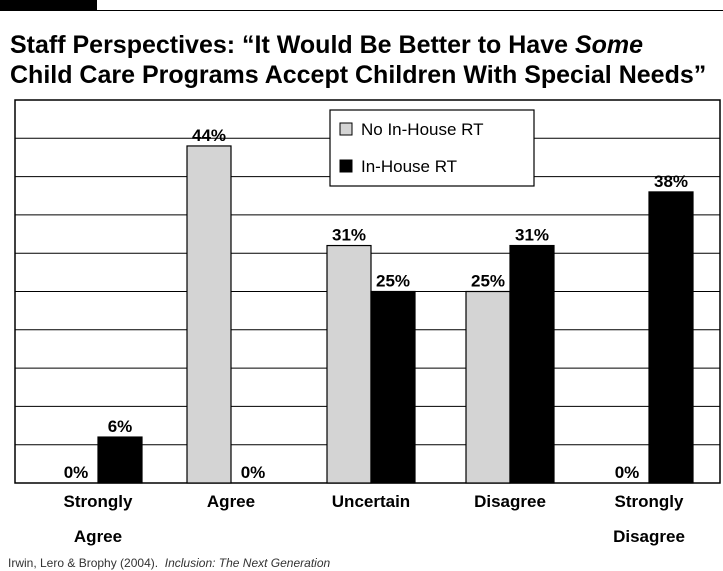  Describe the element at coordinates (409, 166) in the screenshot. I see `legend-label: In-House RT` at that location.